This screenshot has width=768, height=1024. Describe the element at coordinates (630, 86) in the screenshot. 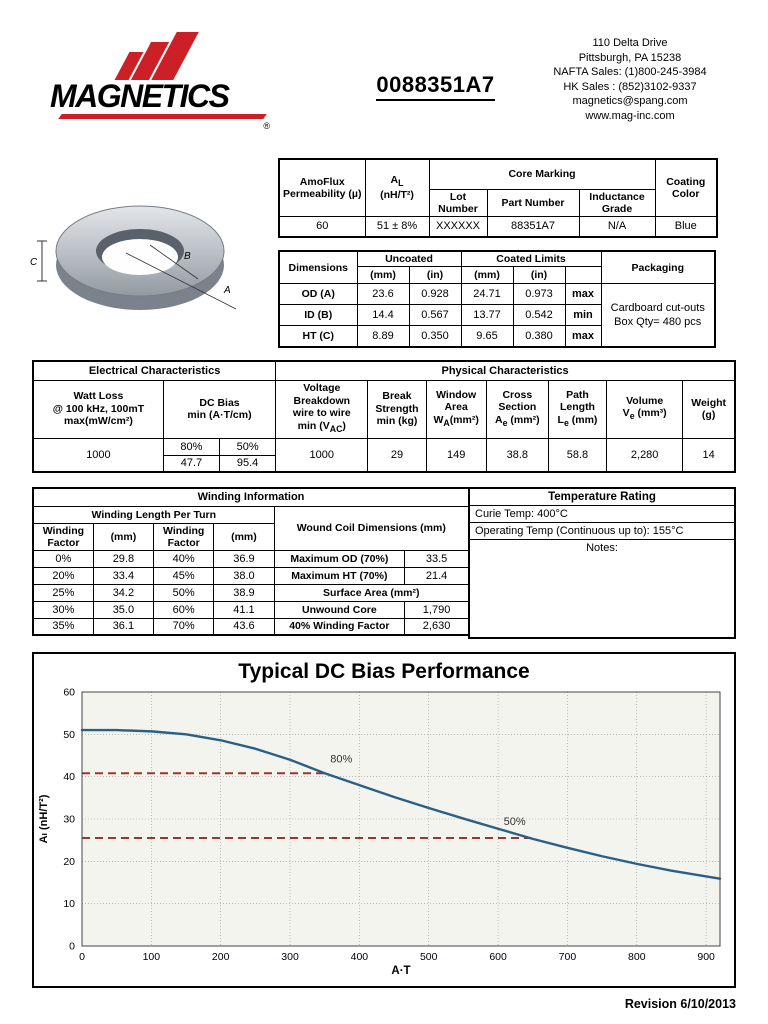

I see `hk-sales-line: HK Sales : (852)3102-9337` at that location.